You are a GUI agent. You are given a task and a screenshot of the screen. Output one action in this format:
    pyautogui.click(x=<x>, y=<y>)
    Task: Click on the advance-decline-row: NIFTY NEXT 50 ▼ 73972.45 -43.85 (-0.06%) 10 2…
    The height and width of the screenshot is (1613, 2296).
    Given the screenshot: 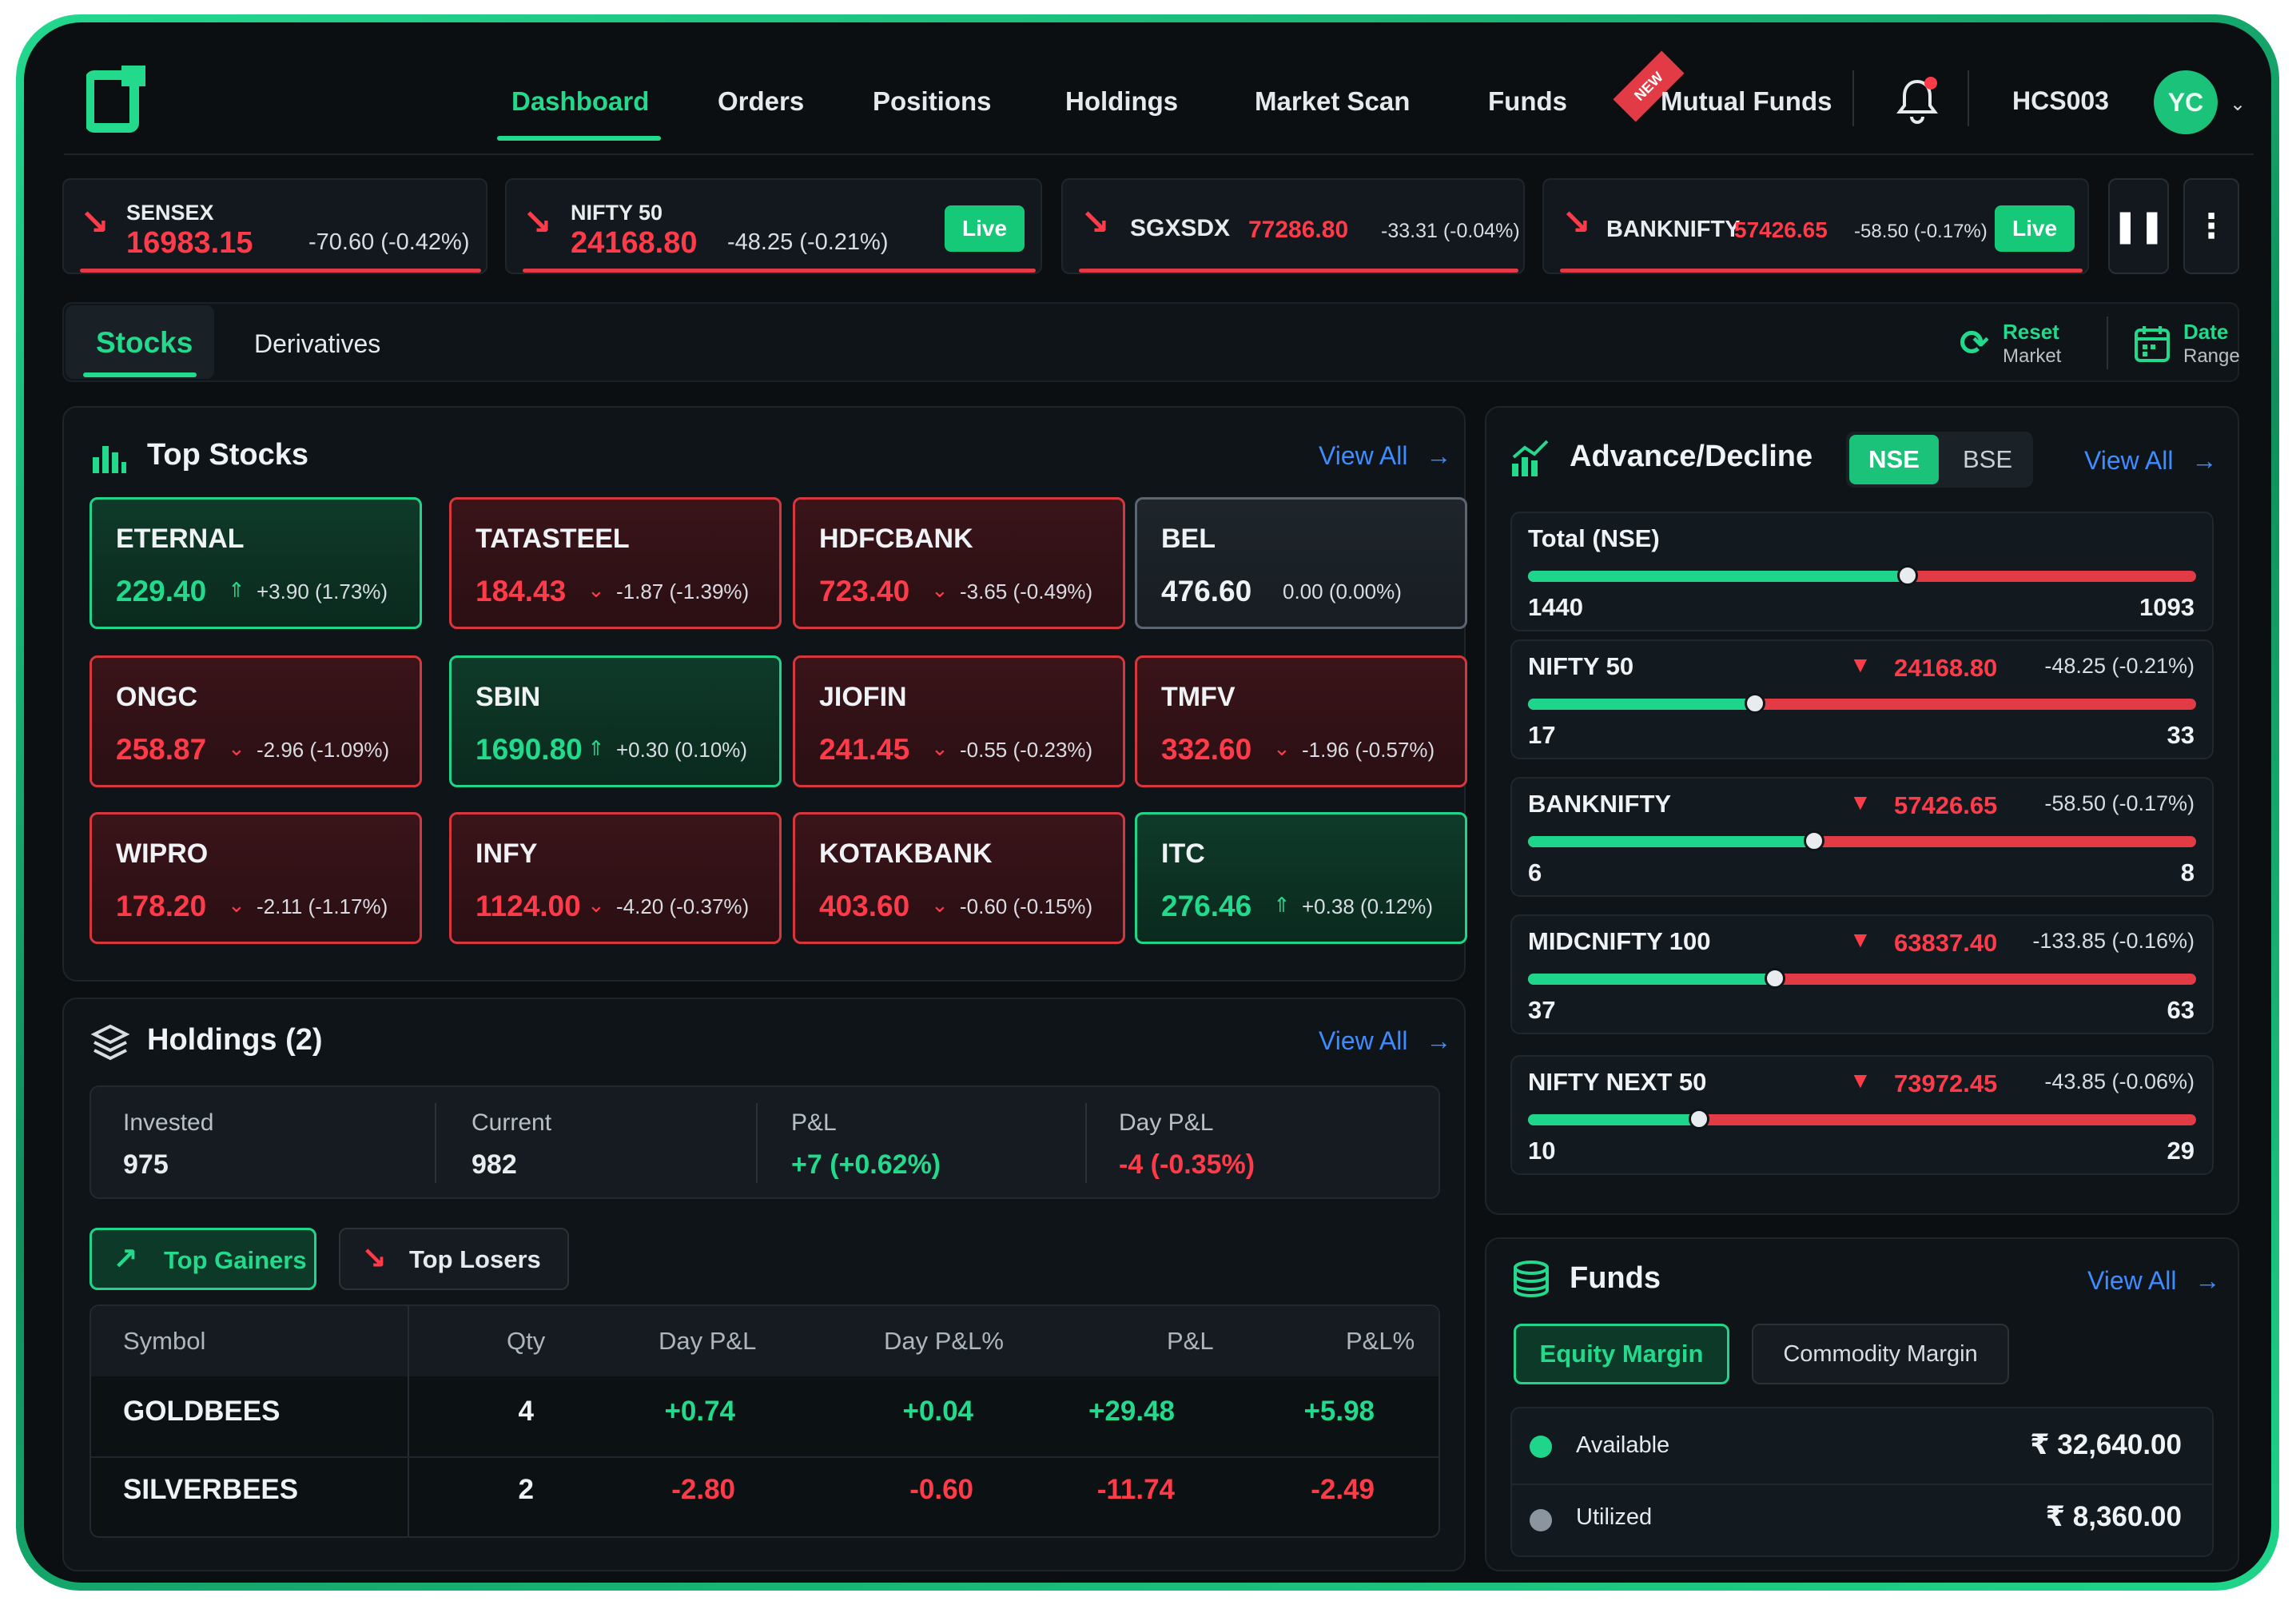 What is the action you would take?
    pyautogui.click(x=1862, y=1115)
    